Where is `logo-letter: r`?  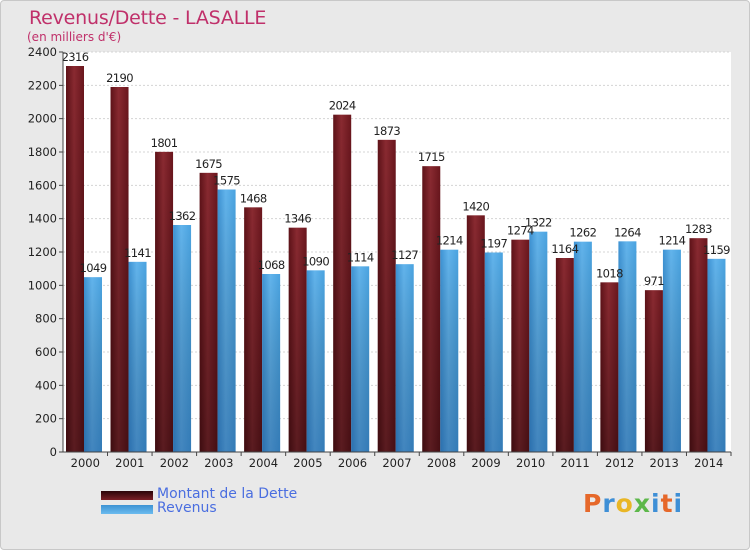 logo-letter: r is located at coordinates (609, 503).